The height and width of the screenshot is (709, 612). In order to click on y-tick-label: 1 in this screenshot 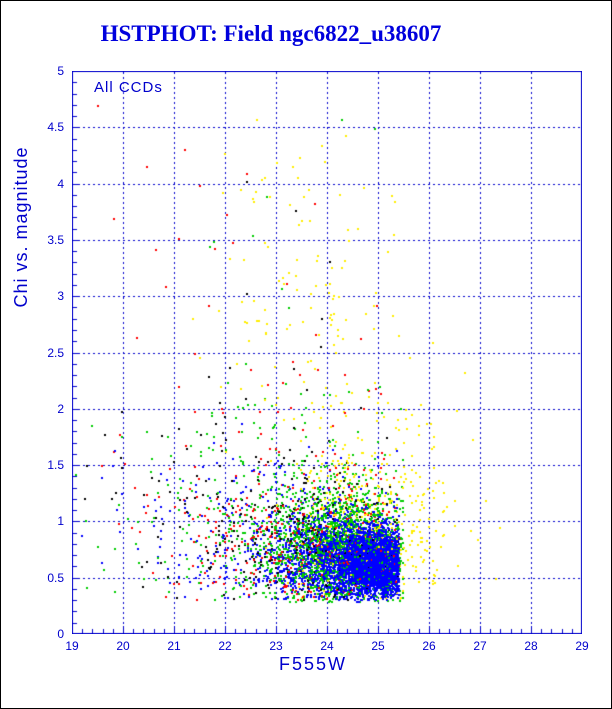, I will do `click(60, 521)`.